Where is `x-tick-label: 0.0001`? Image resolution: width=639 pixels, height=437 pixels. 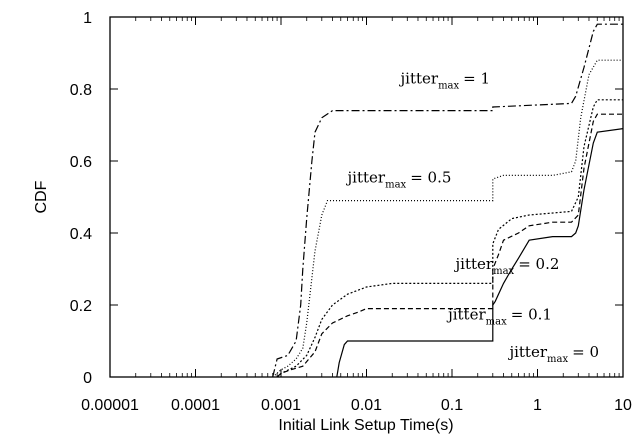
x-tick-label: 0.0001 is located at coordinates (195, 405).